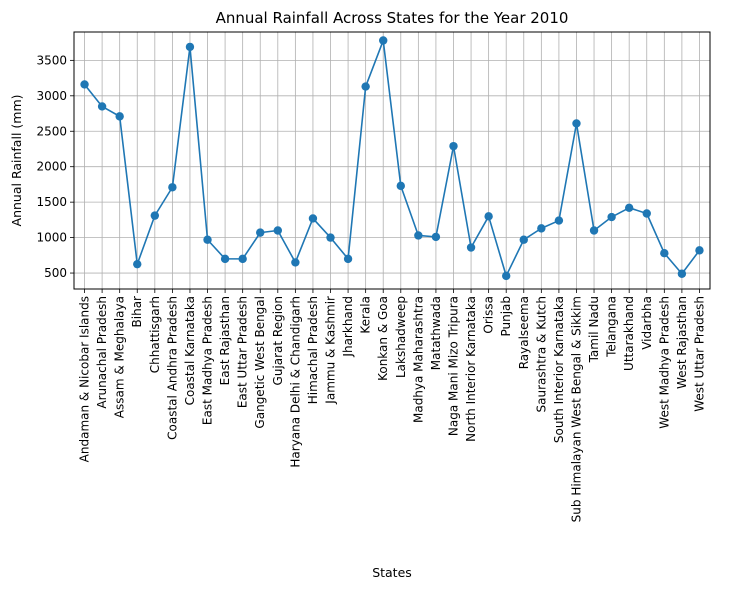 The width and height of the screenshot is (729, 590). What do you see at coordinates (172, 368) in the screenshot?
I see `x-tick-label: Coastal Andhra Pradesh` at bounding box center [172, 368].